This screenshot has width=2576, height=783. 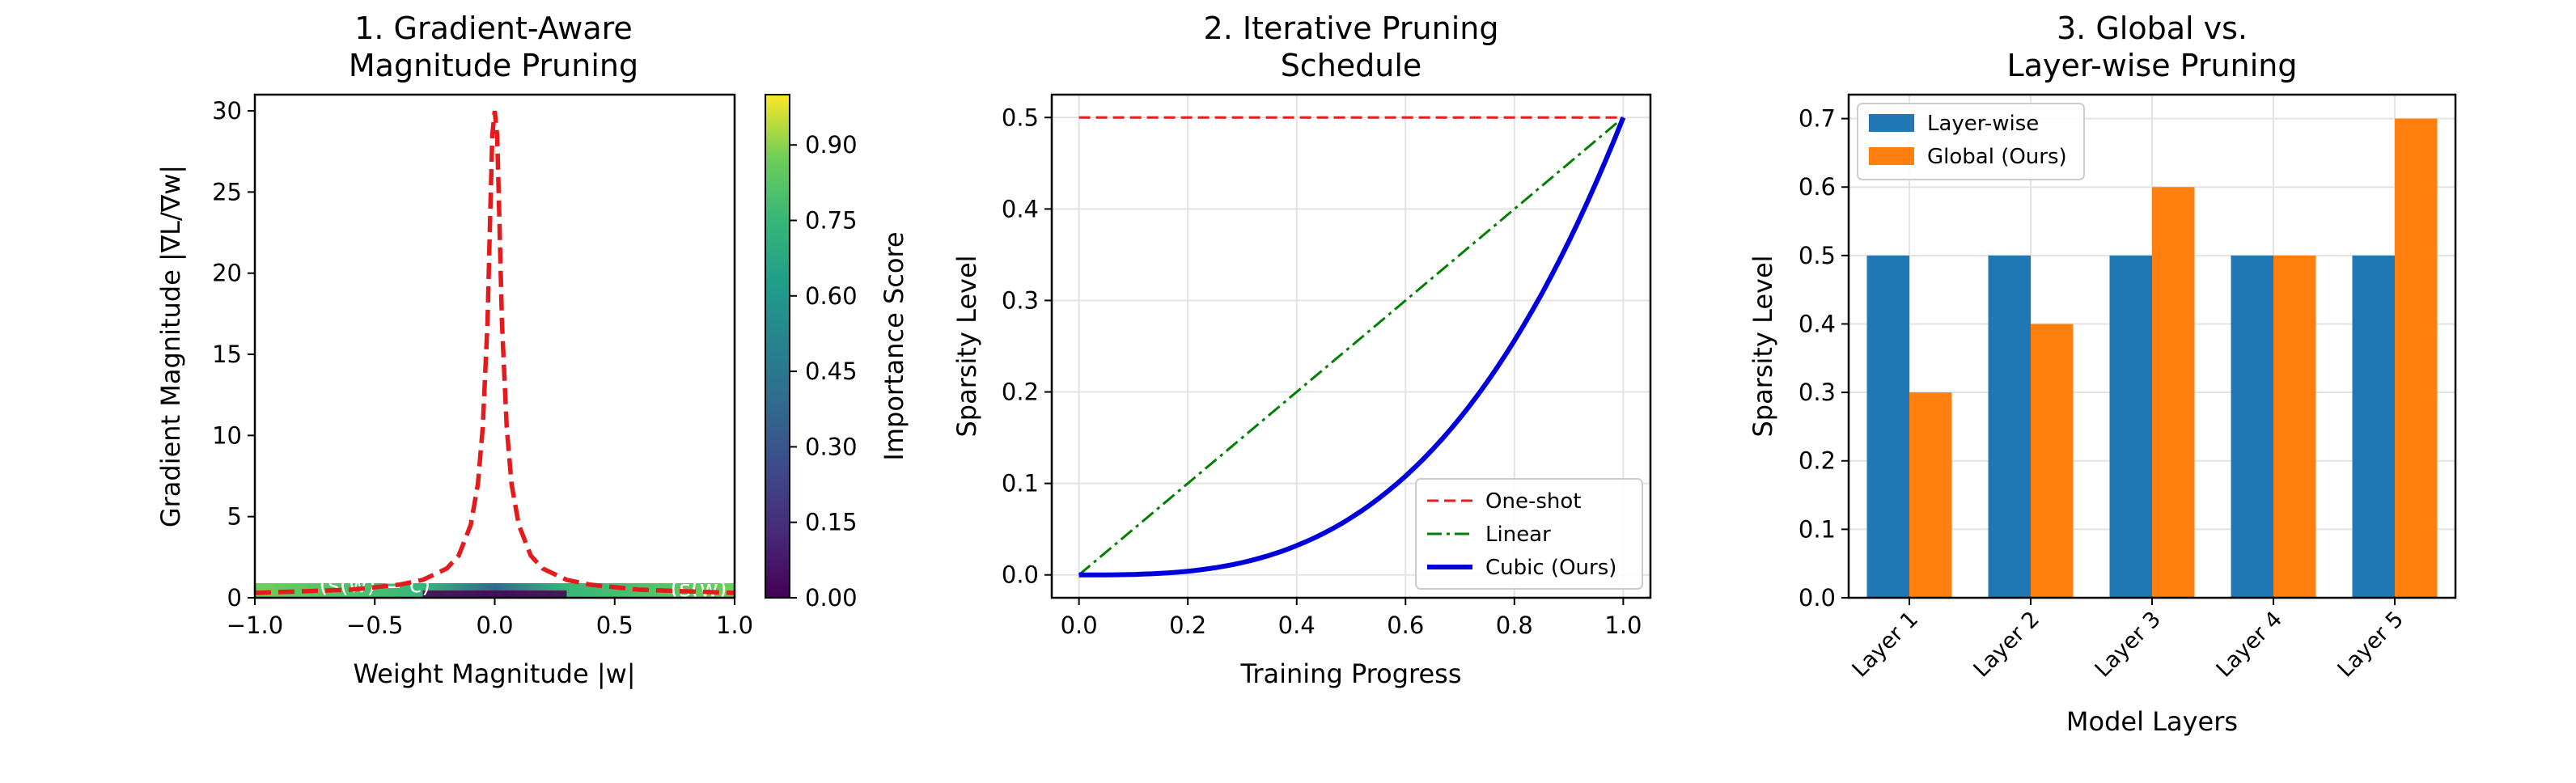 What do you see at coordinates (1817, 119) in the screenshot?
I see `y-tick-label: 0.7` at bounding box center [1817, 119].